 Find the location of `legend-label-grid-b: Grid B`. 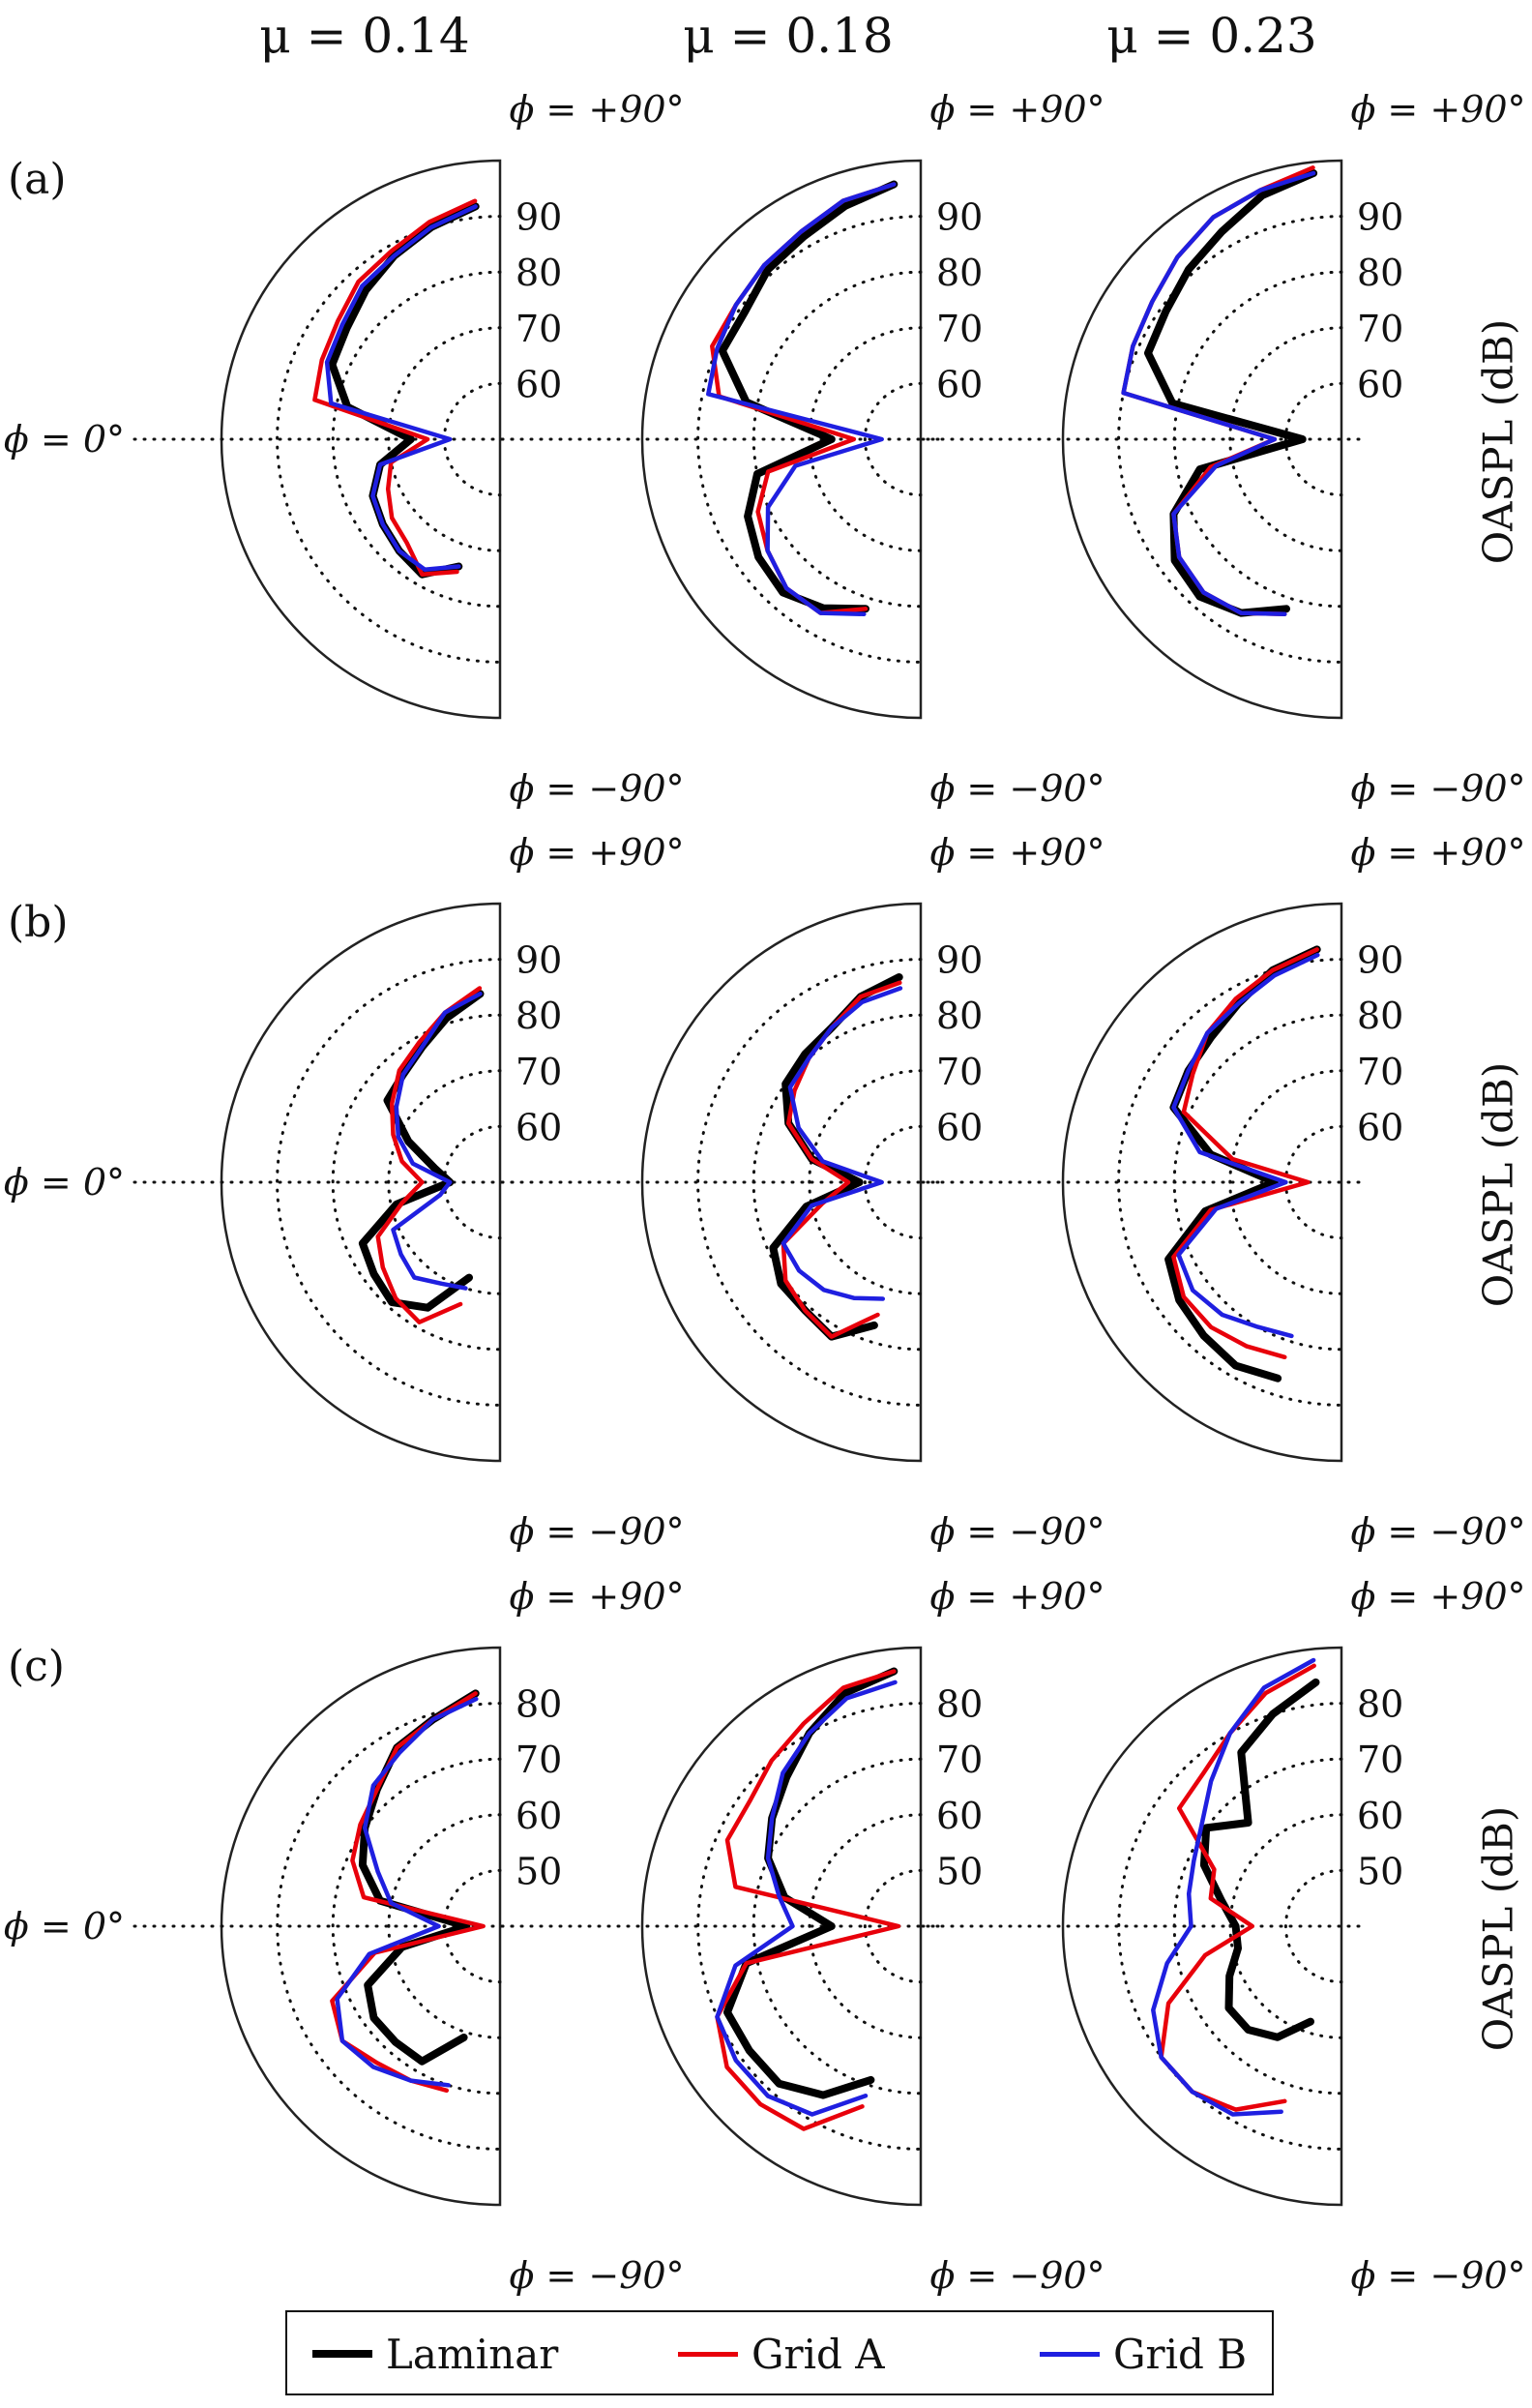

legend-label-grid-b: Grid B is located at coordinates (1180, 2354).